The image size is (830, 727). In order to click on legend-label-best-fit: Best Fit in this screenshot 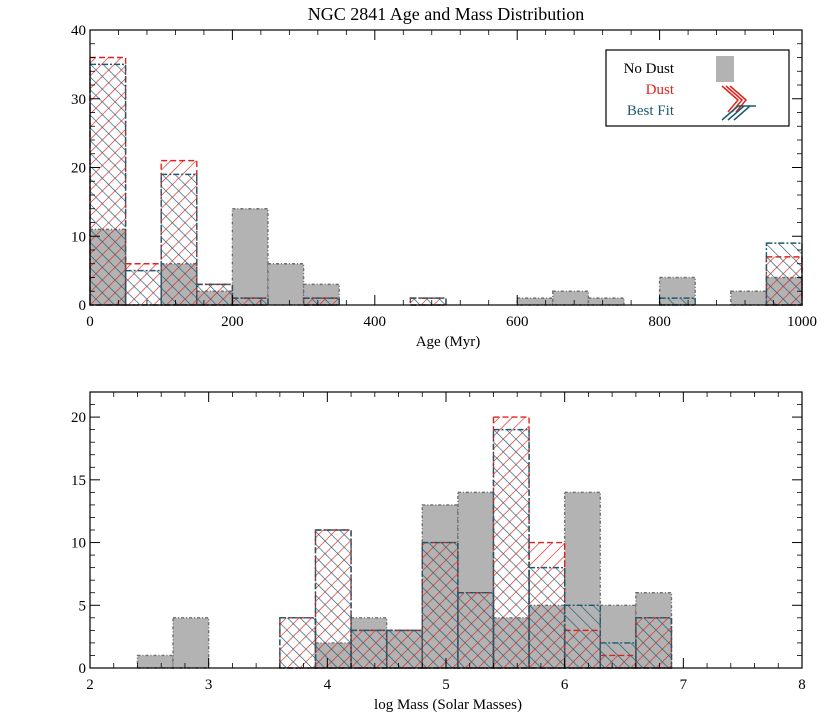, I will do `click(651, 111)`.